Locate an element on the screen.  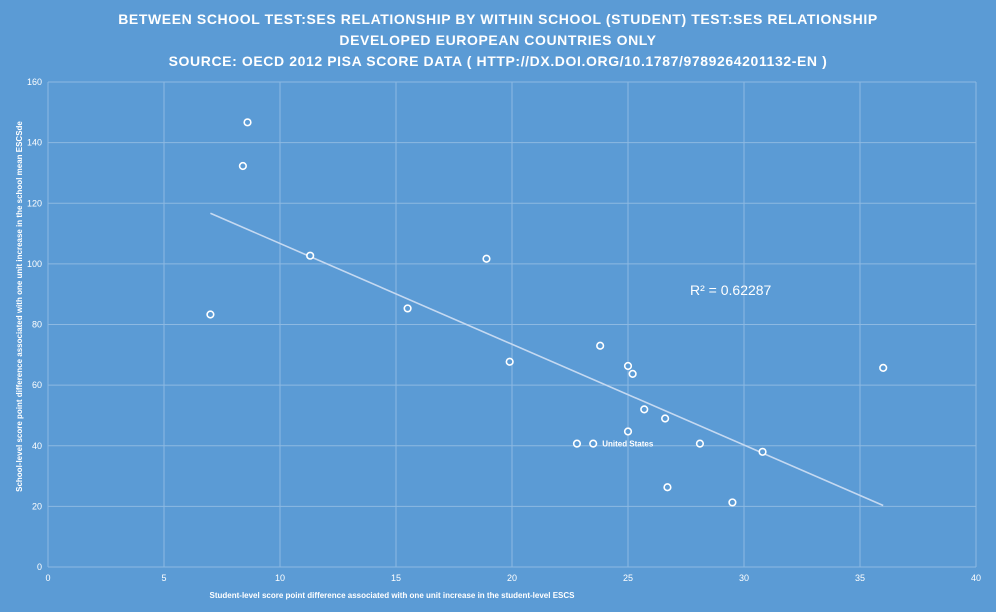
x-tick-label: 35 is located at coordinates (860, 578).